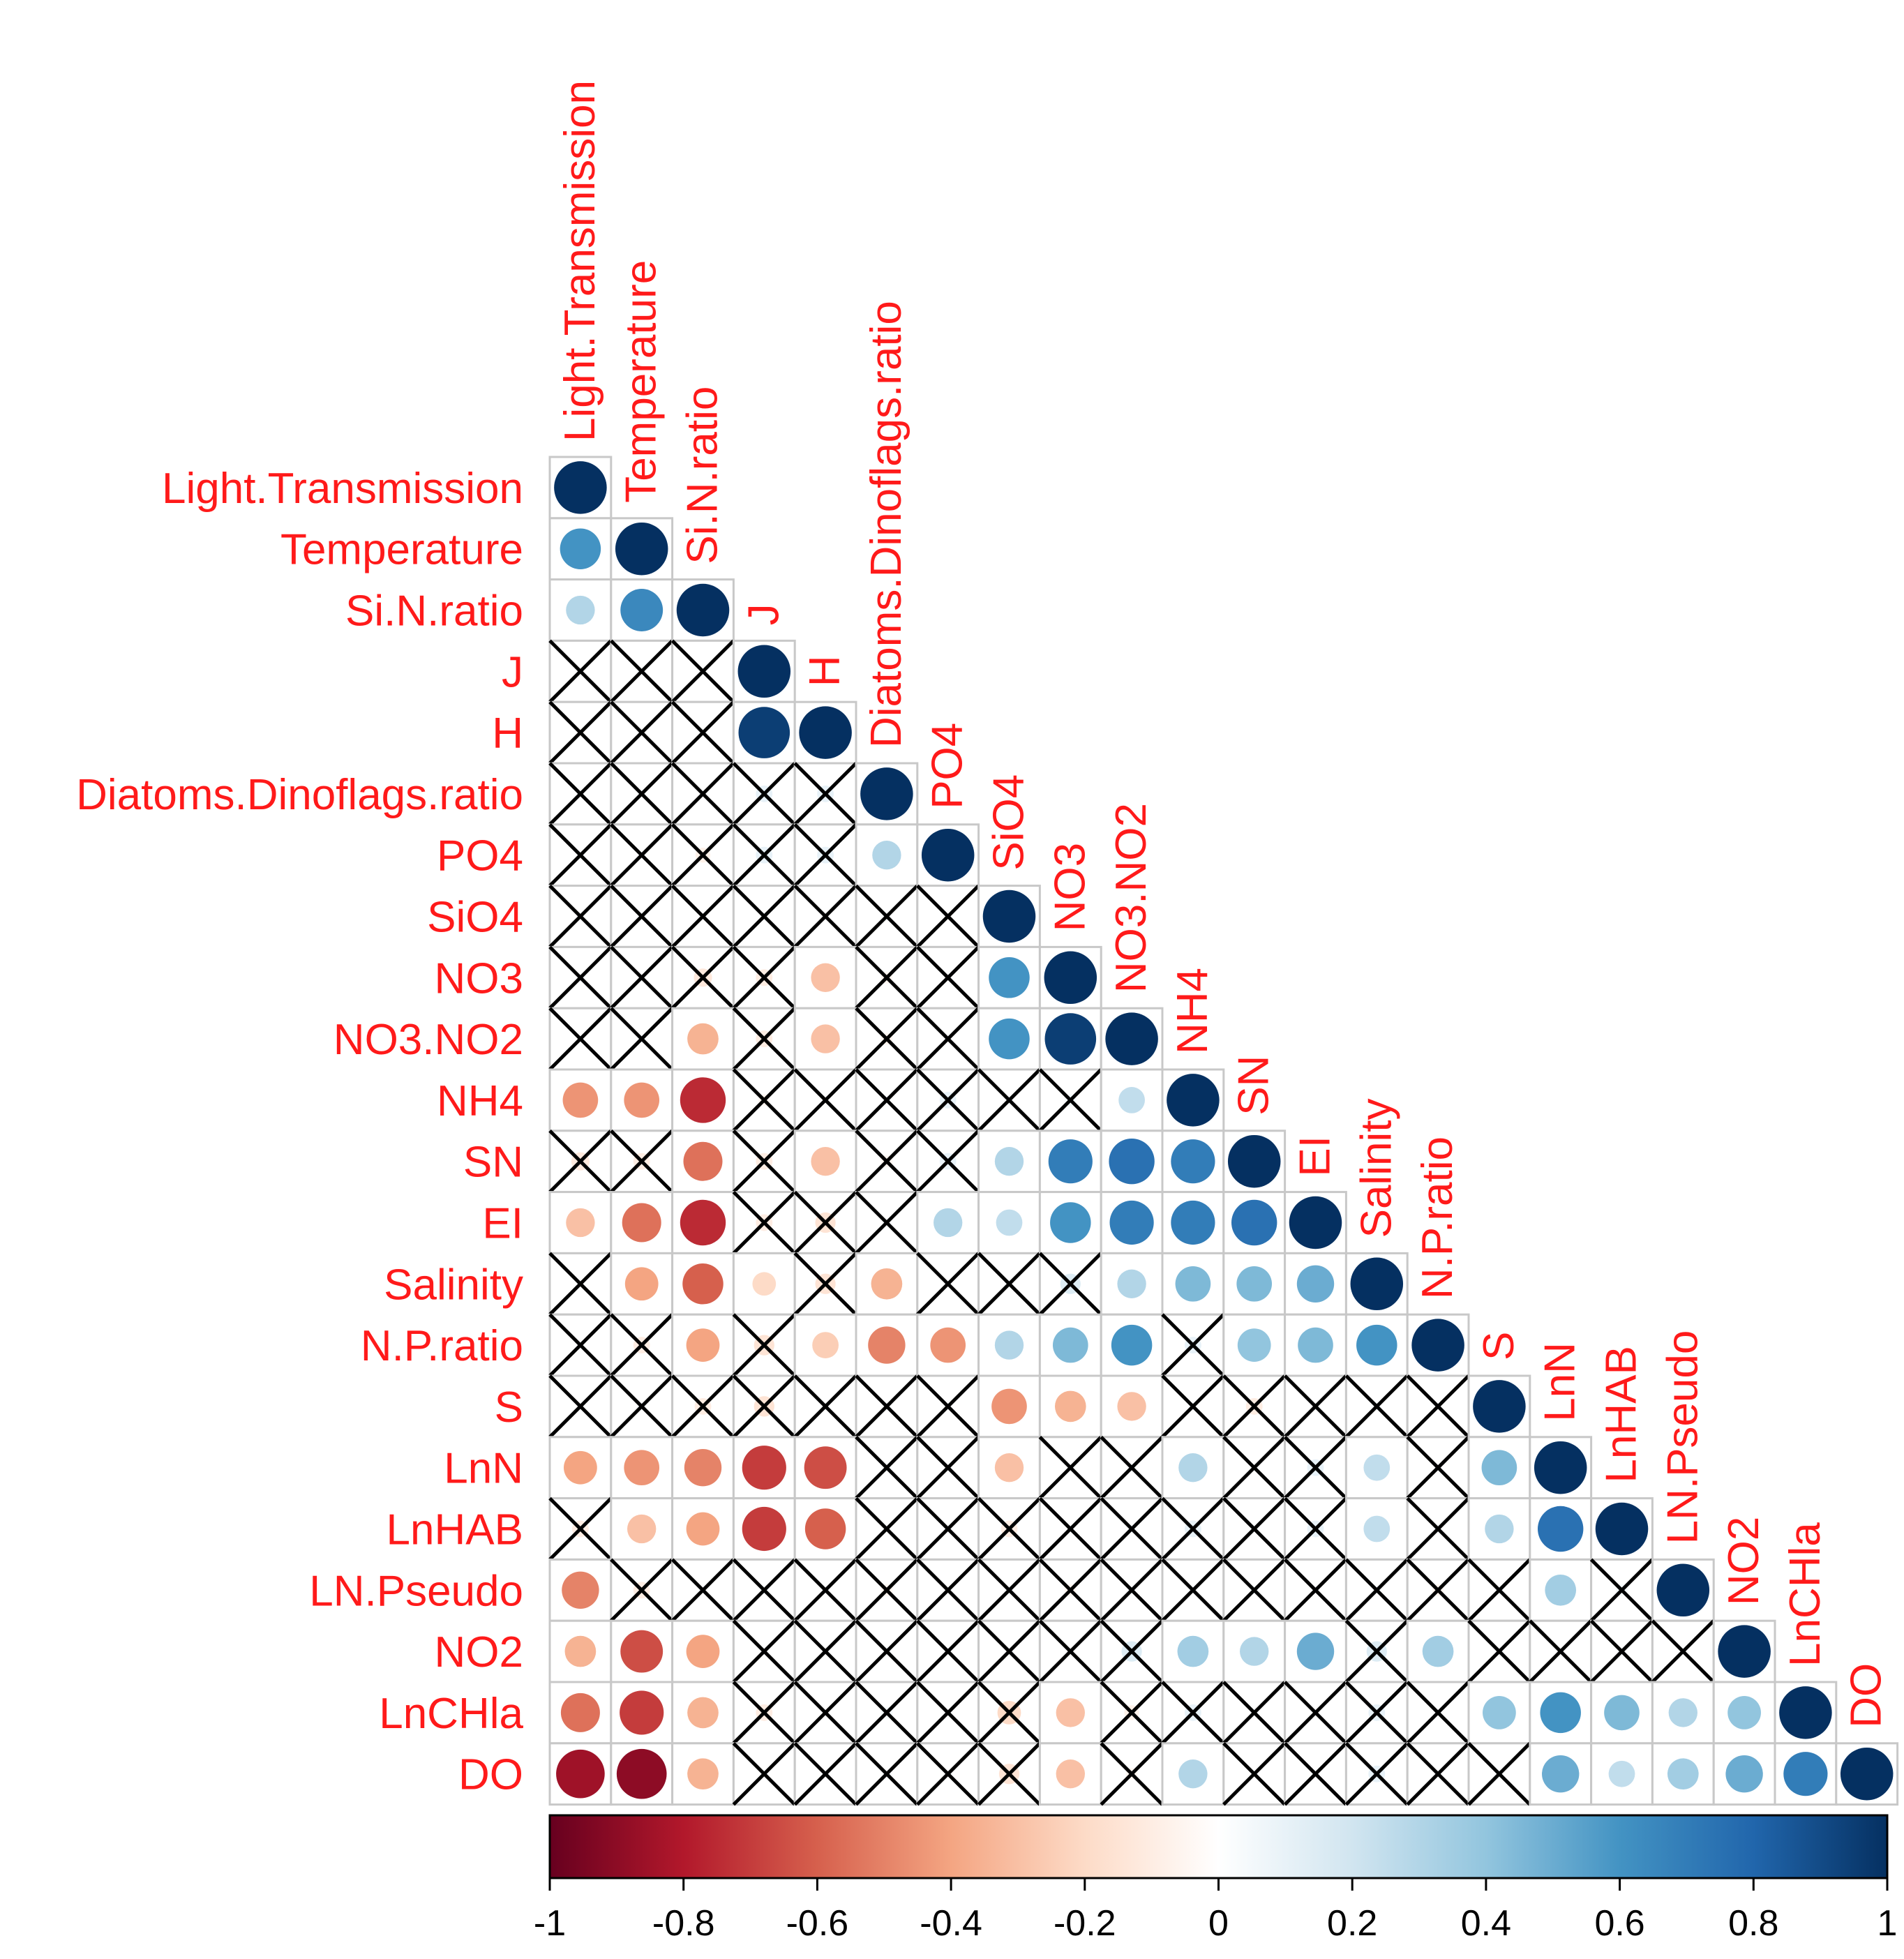 Image resolution: width=1904 pixels, height=1959 pixels. I want to click on corr-cell-DO-DO, so click(1867, 1774).